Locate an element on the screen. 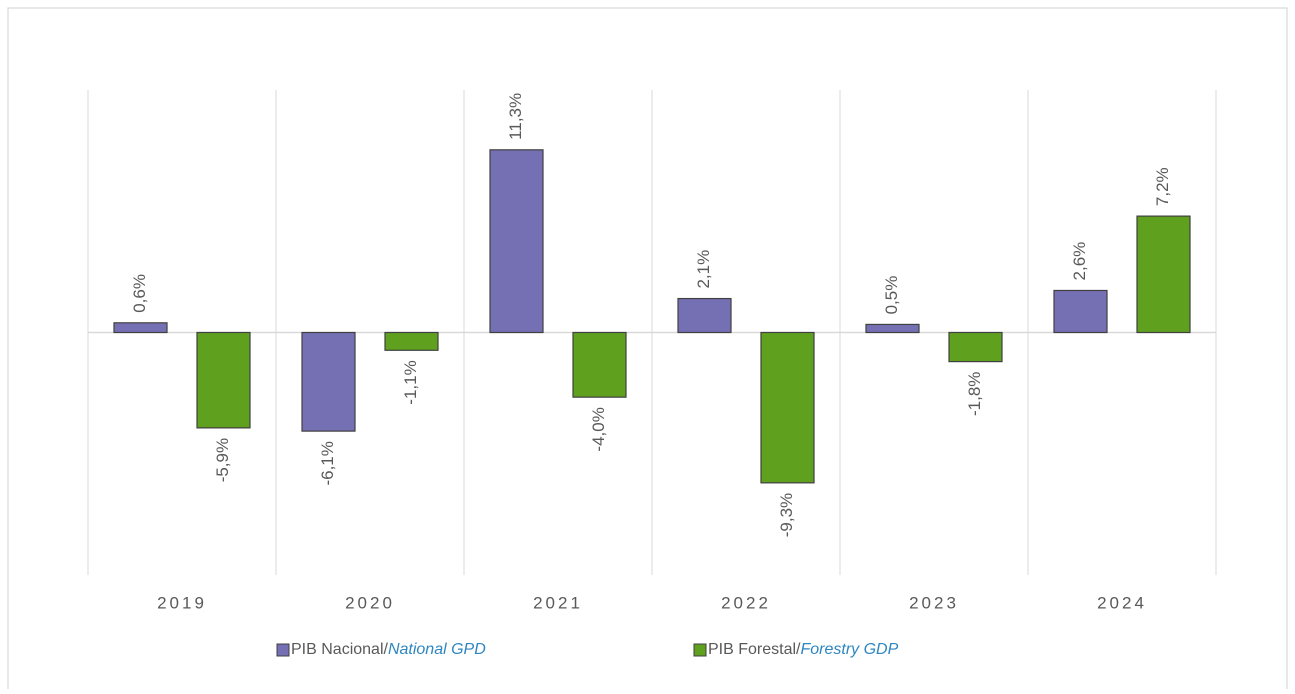 The width and height of the screenshot is (1295, 694). legend-entry: PIB Nacional/National GPD is located at coordinates (388, 649).